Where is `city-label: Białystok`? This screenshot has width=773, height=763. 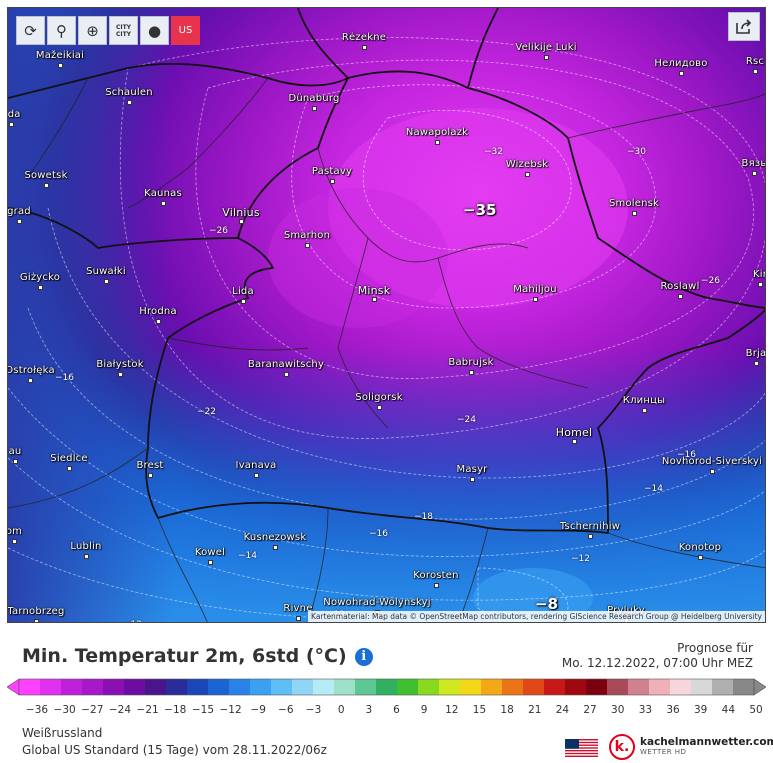
city-label: Białystok is located at coordinates (120, 364).